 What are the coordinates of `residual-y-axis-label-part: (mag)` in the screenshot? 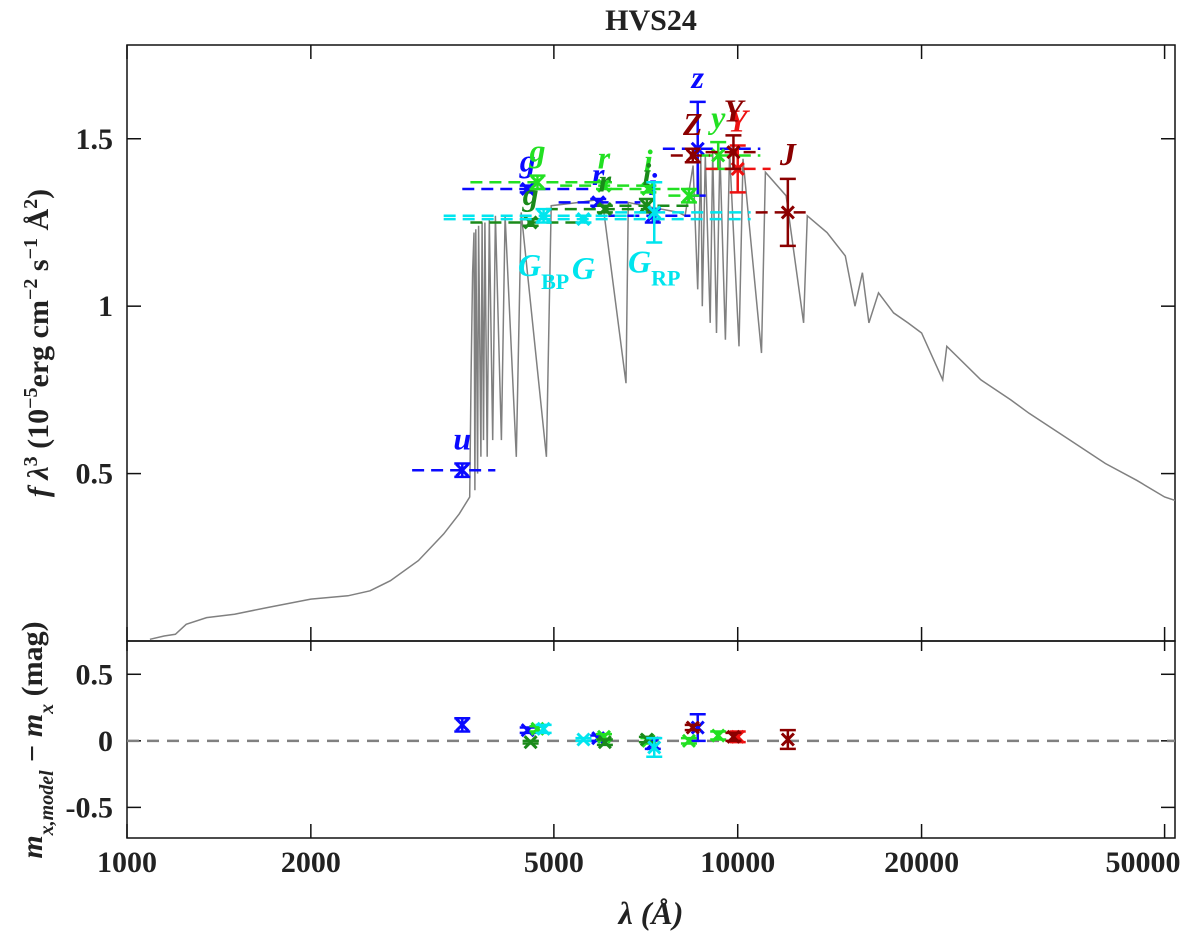 It's located at (32, 662).